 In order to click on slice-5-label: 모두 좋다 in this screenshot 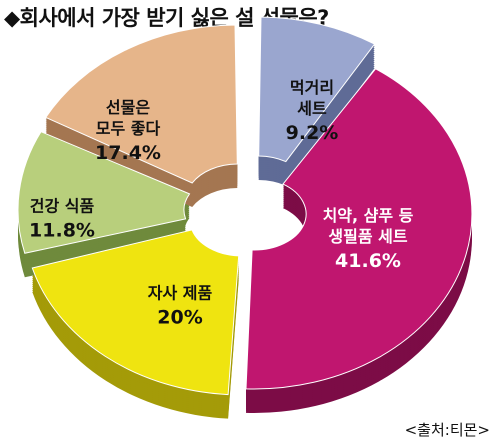, I will do `click(128, 128)`.